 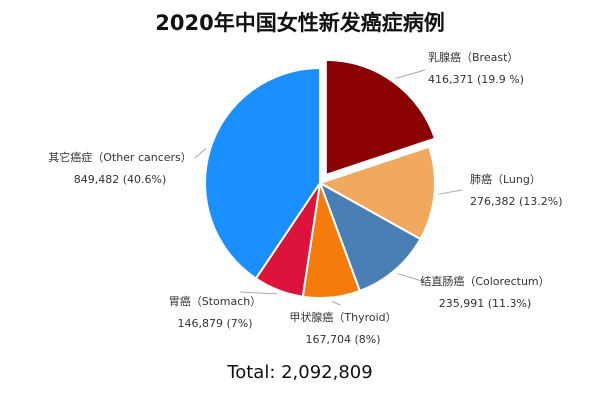 What do you see at coordinates (215, 301) in the screenshot?
I see `slice-label: 胃癌（Stomach）` at bounding box center [215, 301].